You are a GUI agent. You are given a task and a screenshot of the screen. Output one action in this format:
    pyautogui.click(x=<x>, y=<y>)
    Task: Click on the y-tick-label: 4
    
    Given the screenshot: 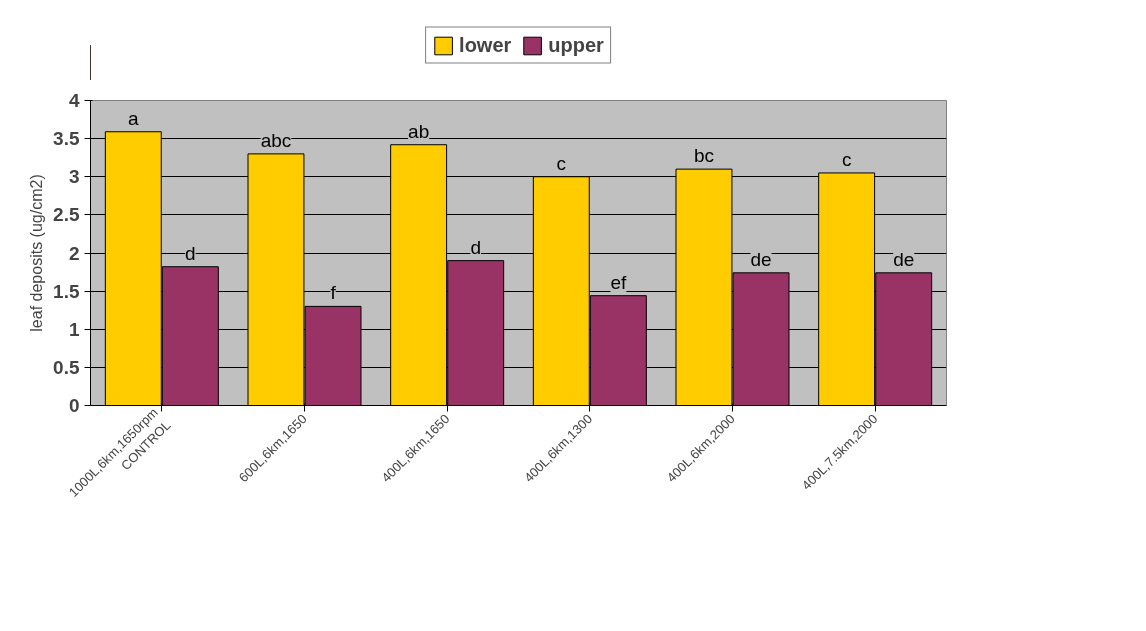 What is the action you would take?
    pyautogui.click(x=74, y=100)
    